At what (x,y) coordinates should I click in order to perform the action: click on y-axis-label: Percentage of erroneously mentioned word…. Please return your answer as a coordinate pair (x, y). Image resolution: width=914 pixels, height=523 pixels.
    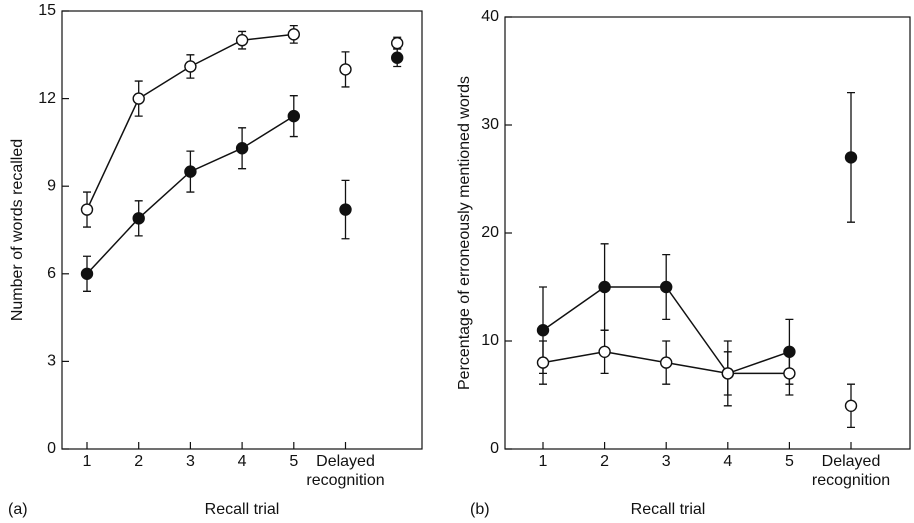
    Looking at the image, I should click on (464, 233).